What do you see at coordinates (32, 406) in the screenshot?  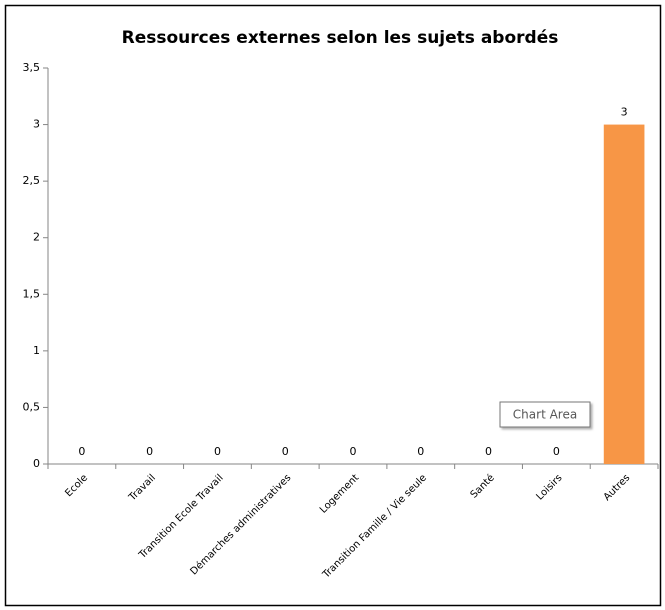 I see `y-tick-label: 0,5` at bounding box center [32, 406].